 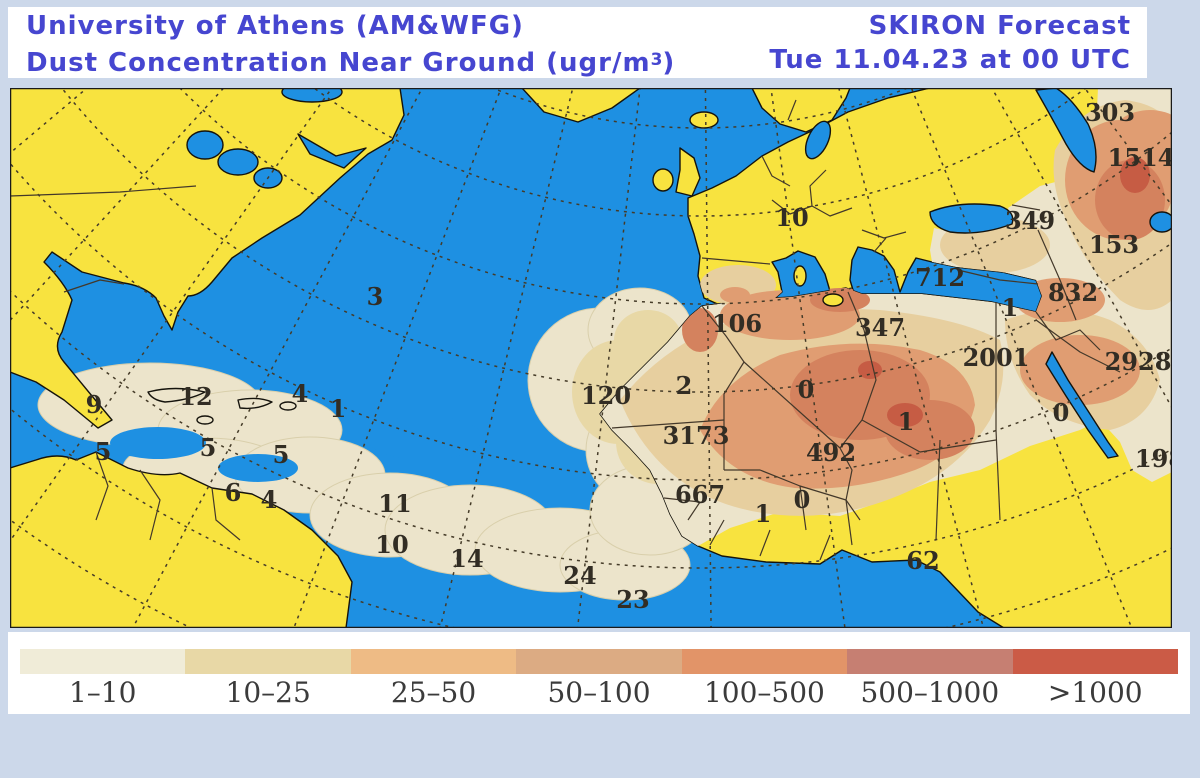 I want to click on jamaica, so click(x=205, y=420).